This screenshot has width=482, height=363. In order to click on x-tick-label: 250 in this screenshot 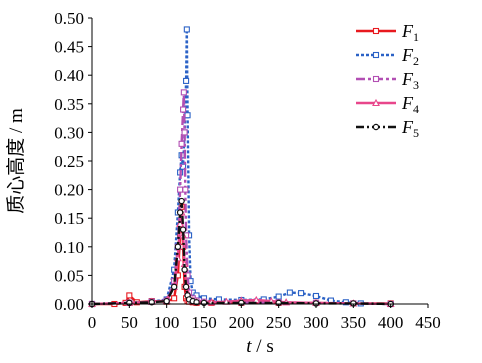, I will do `click(279, 322)`.